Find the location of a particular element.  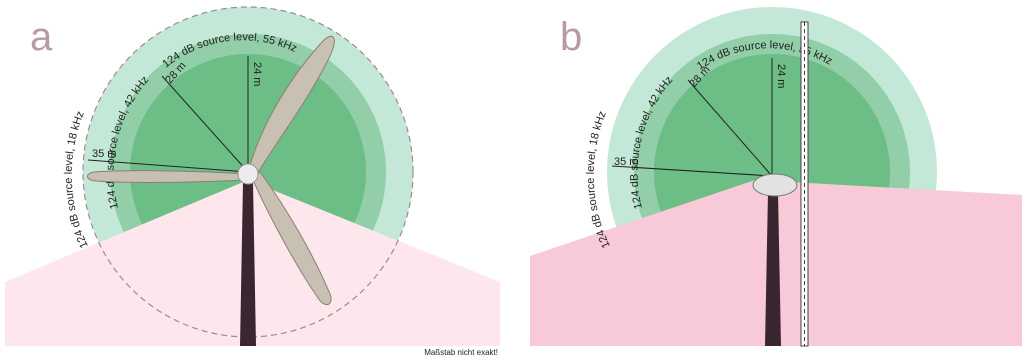

panel-b-nacelle is located at coordinates (775, 185).